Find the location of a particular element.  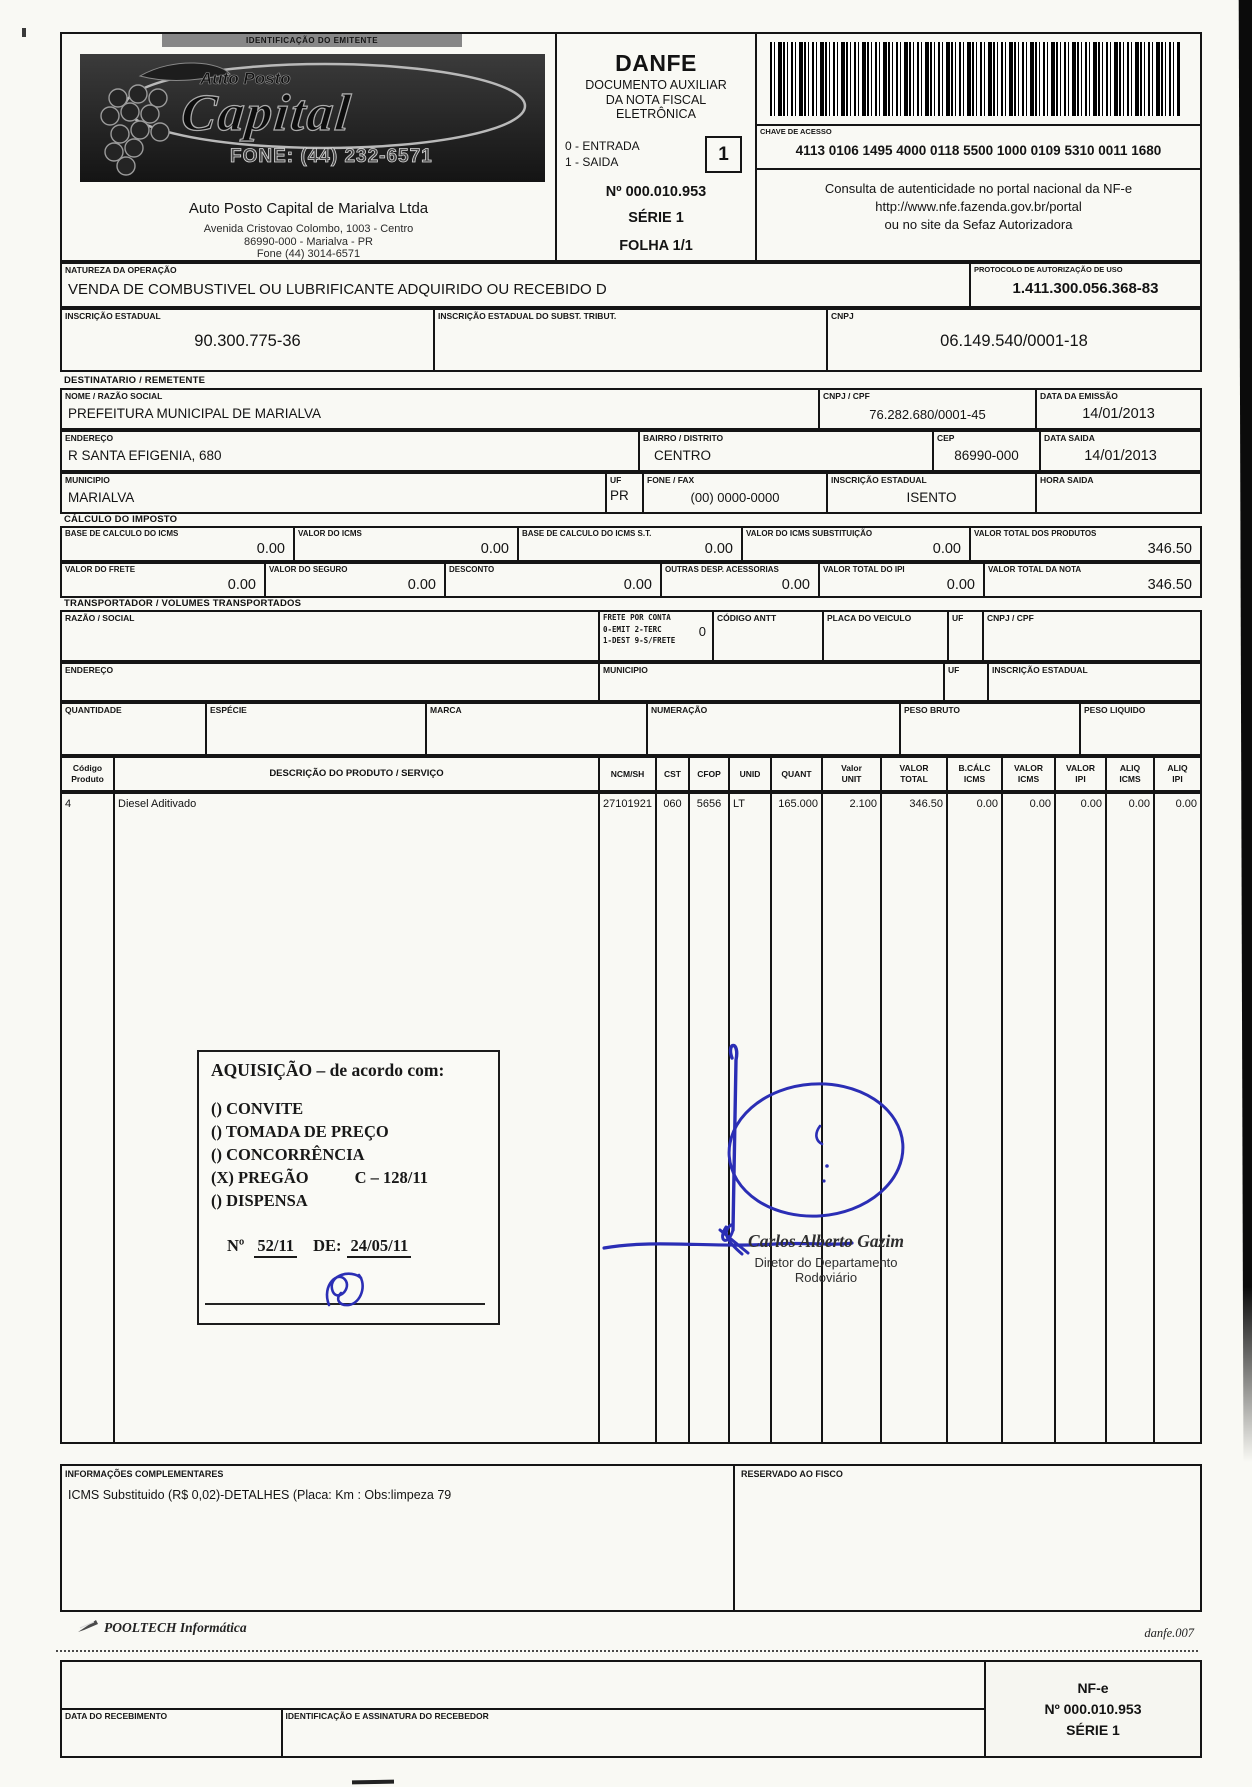

field-label: VALOR DO SEGURO is located at coordinates (308, 569).